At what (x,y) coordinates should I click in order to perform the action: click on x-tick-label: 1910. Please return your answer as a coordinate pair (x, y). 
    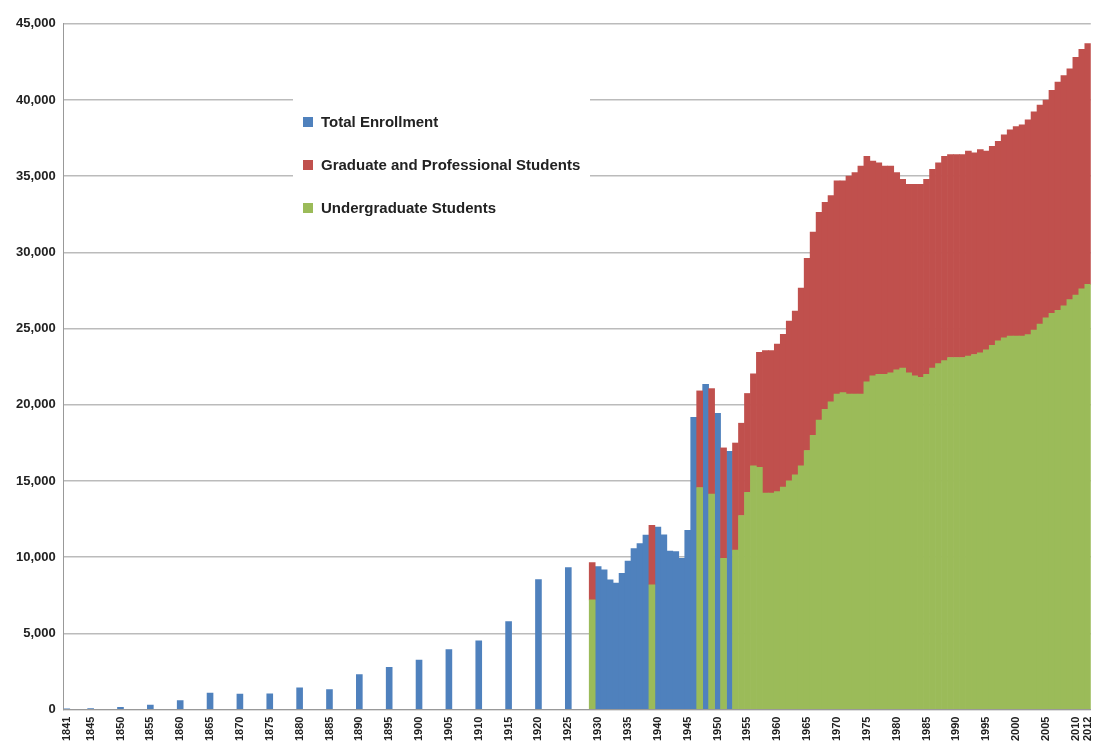
    Looking at the image, I should click on (477, 729).